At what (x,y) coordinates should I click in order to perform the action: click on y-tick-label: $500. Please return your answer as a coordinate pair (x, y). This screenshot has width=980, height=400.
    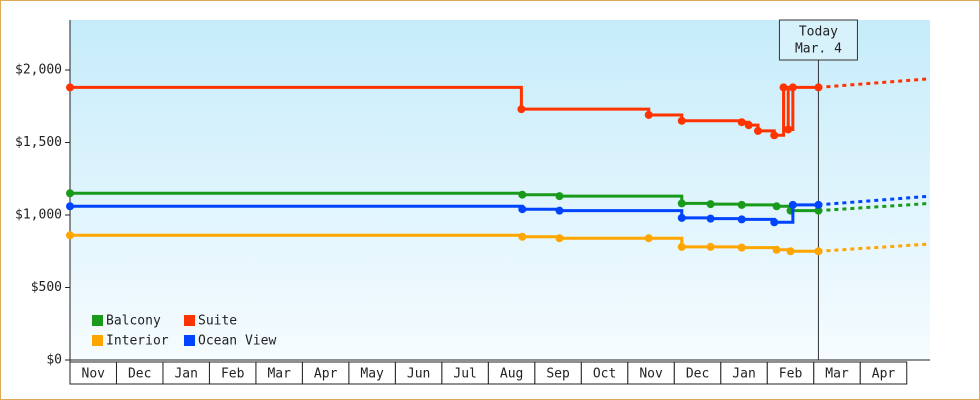
    Looking at the image, I should click on (46, 287).